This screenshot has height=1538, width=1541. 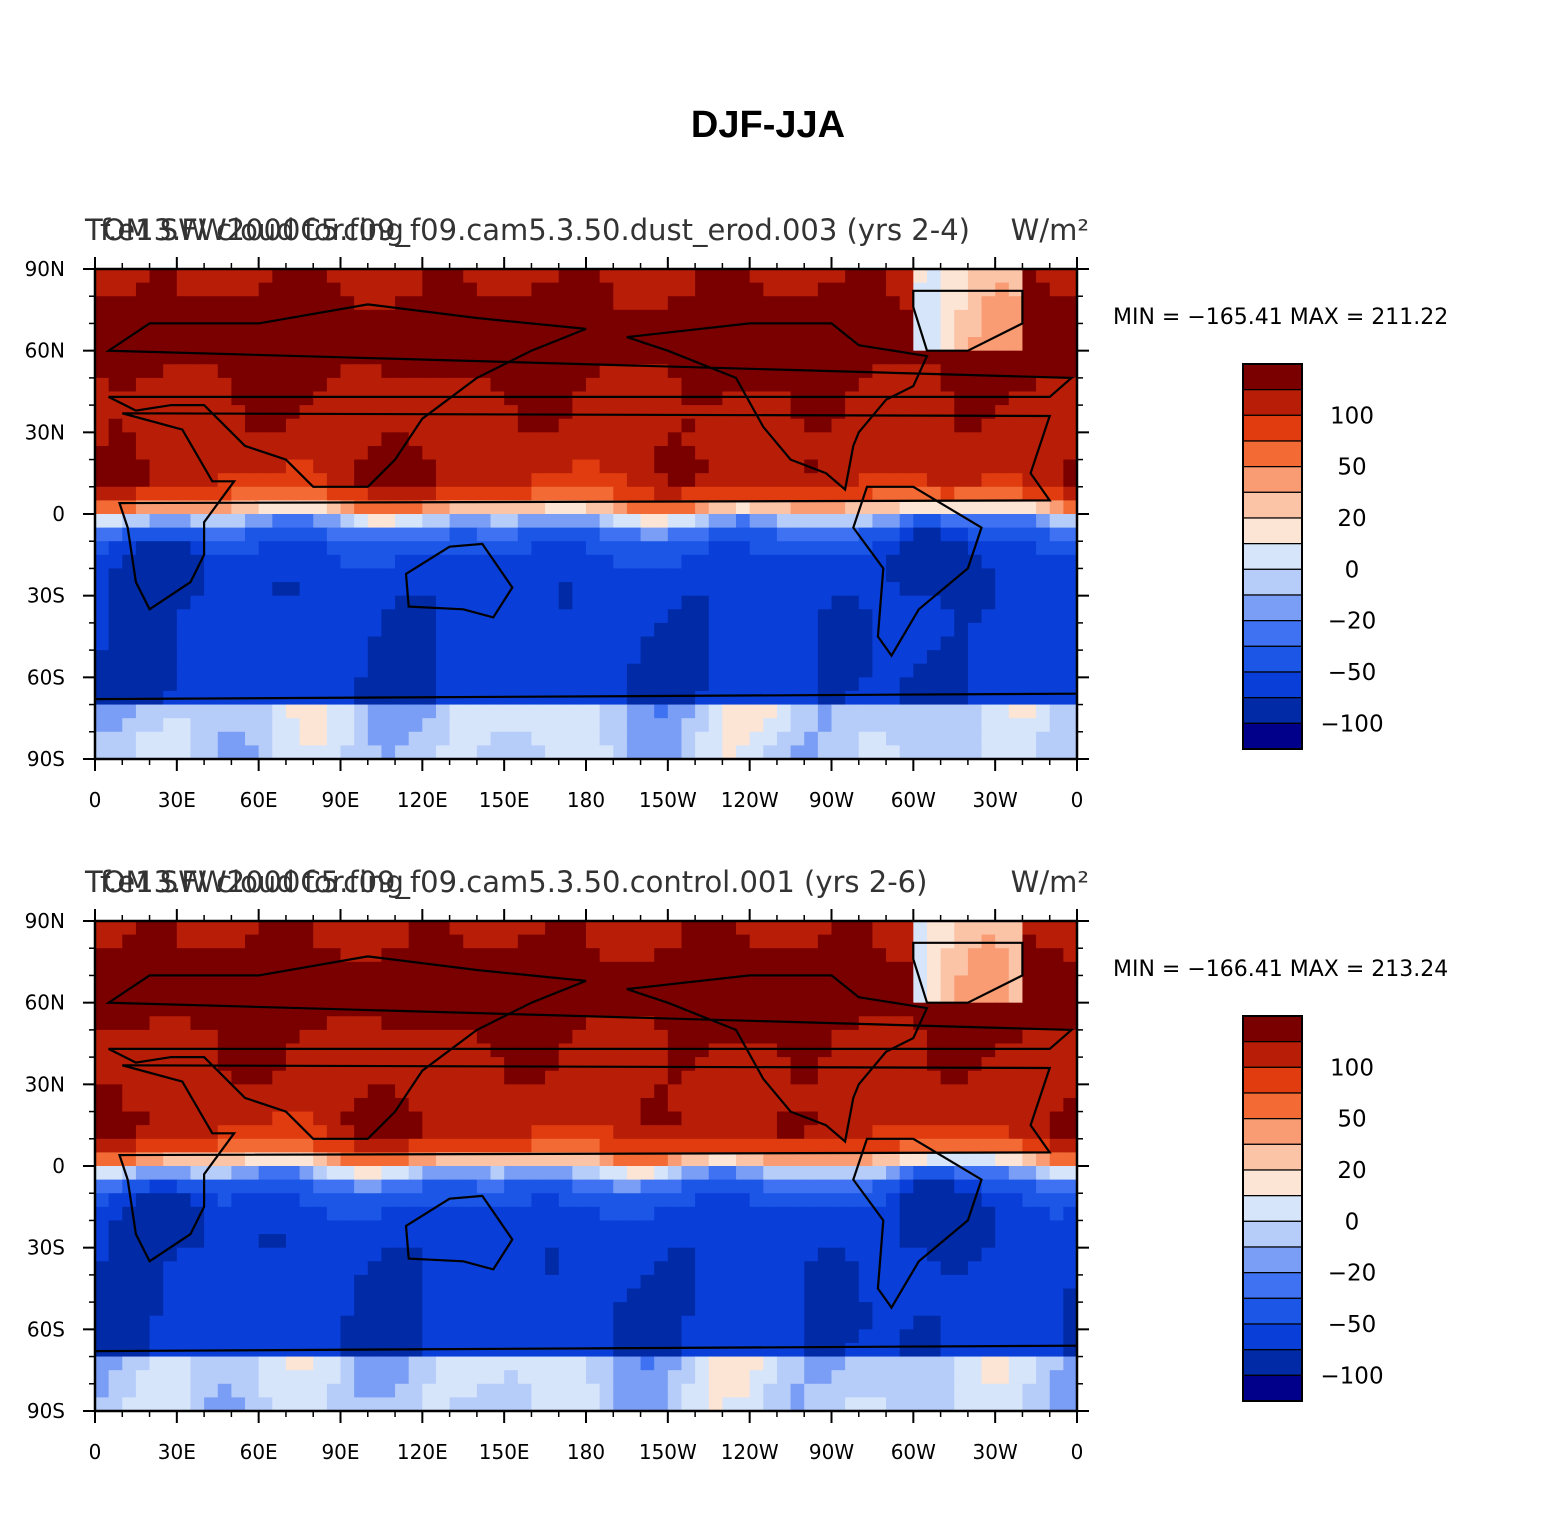 I want to click on colorbar-box, so click(x=1272, y=608).